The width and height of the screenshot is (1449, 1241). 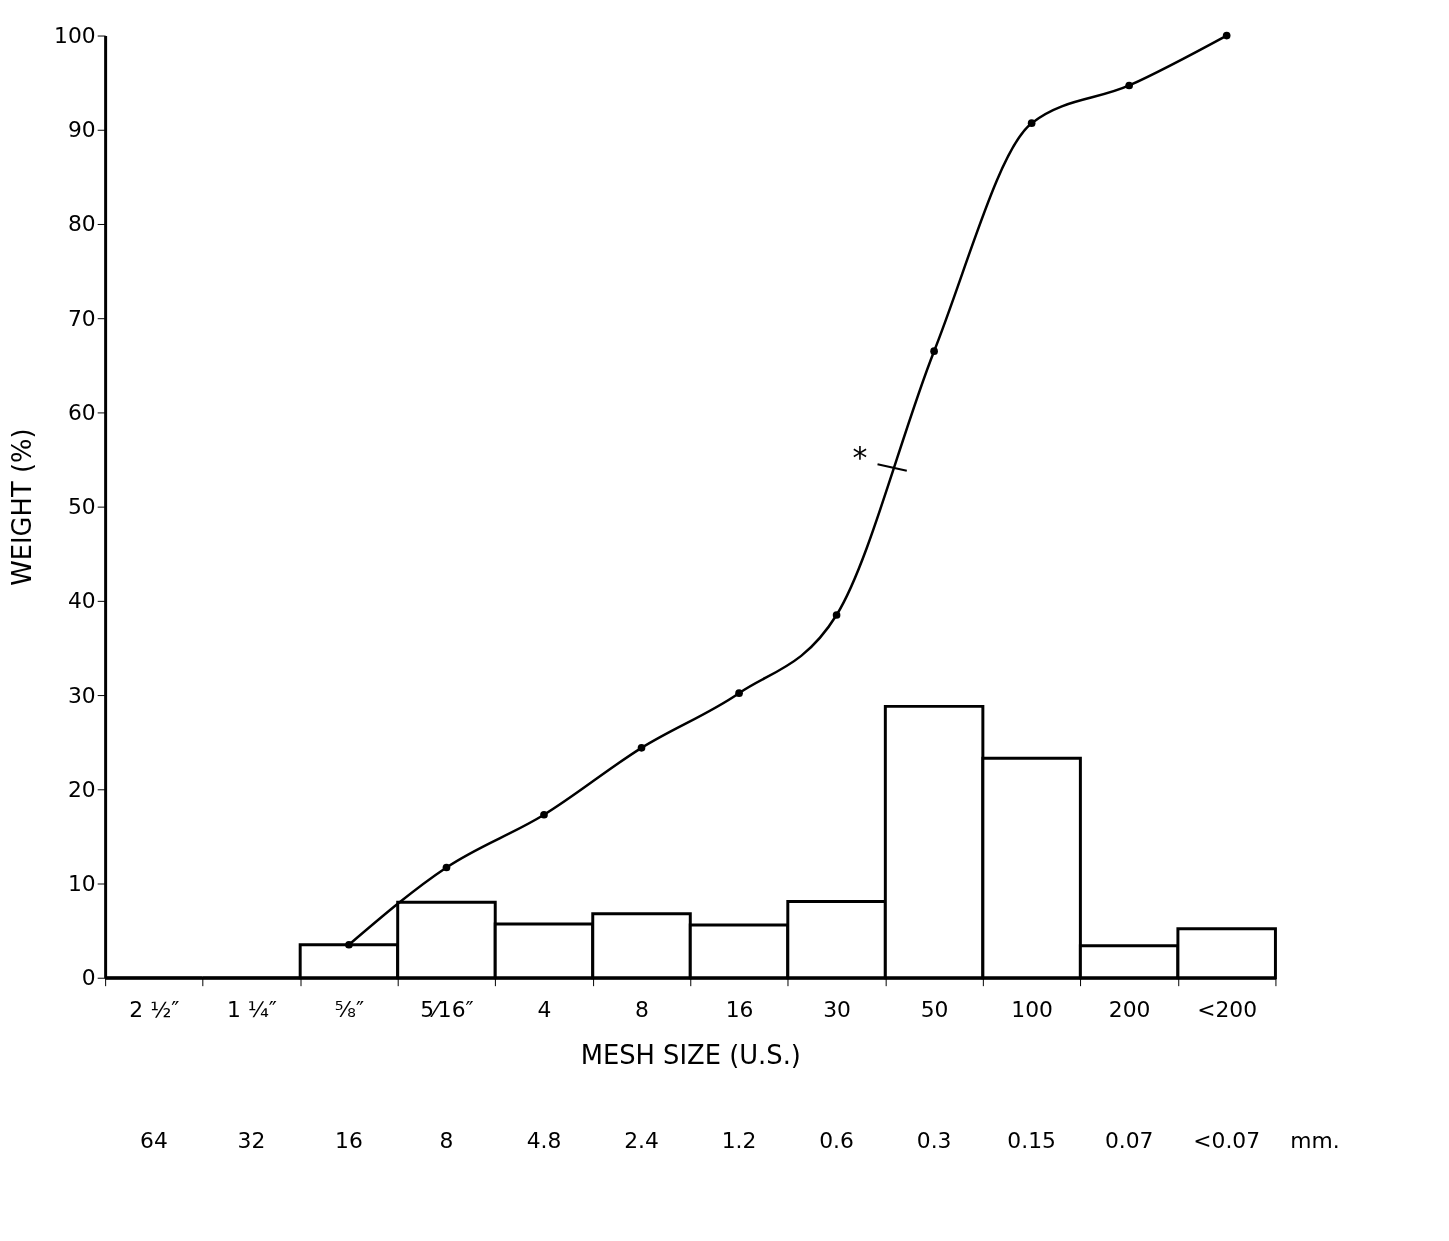 I want to click on x-axis-title: MESH SIZE (U.S.), so click(x=690, y=1054).